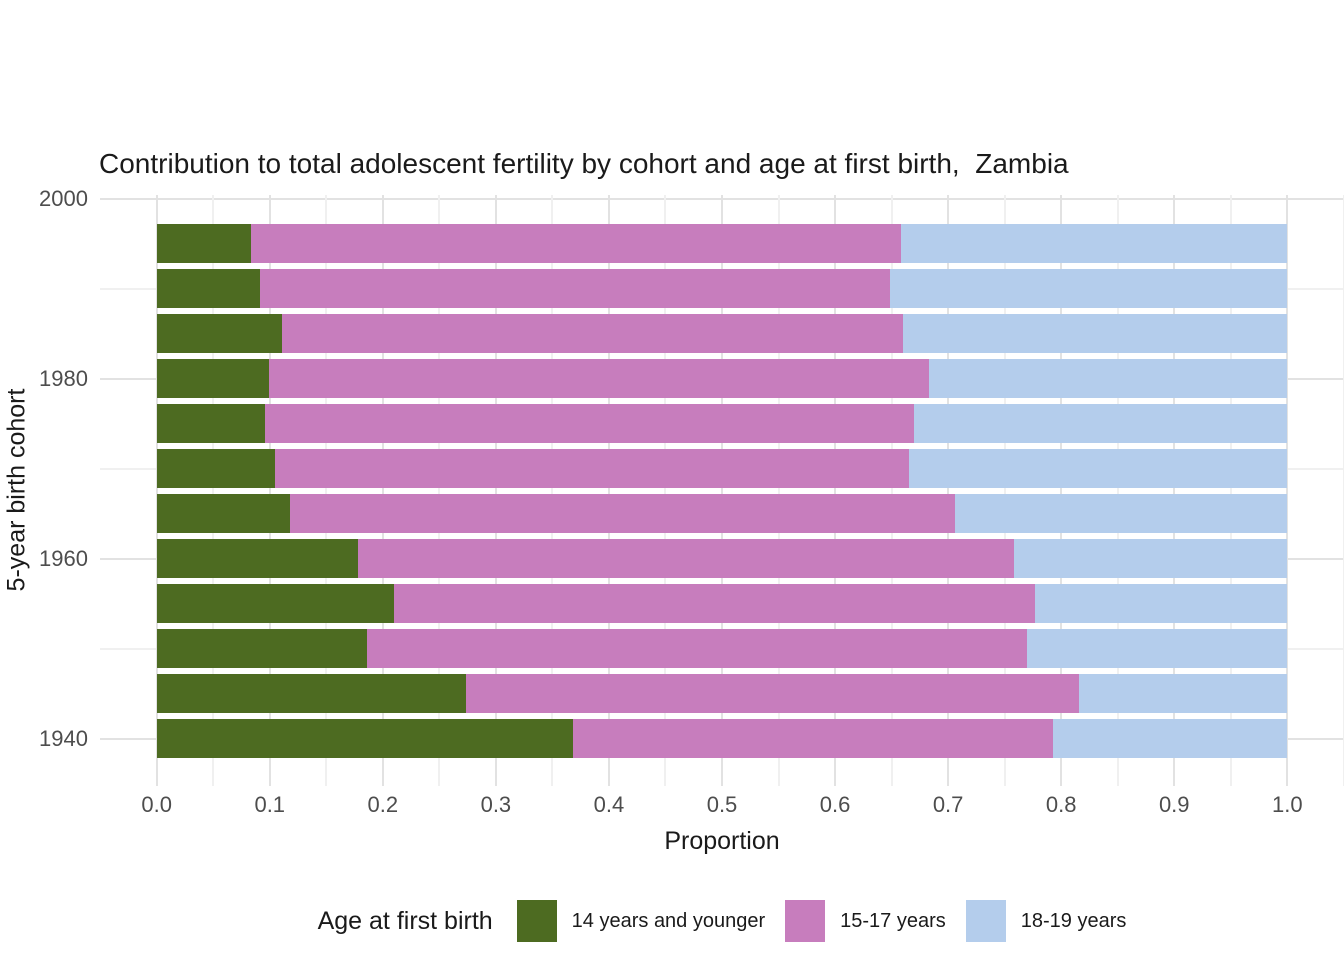 This screenshot has width=1344, height=960. I want to click on x-tick-label: 0.0, so click(156, 804).